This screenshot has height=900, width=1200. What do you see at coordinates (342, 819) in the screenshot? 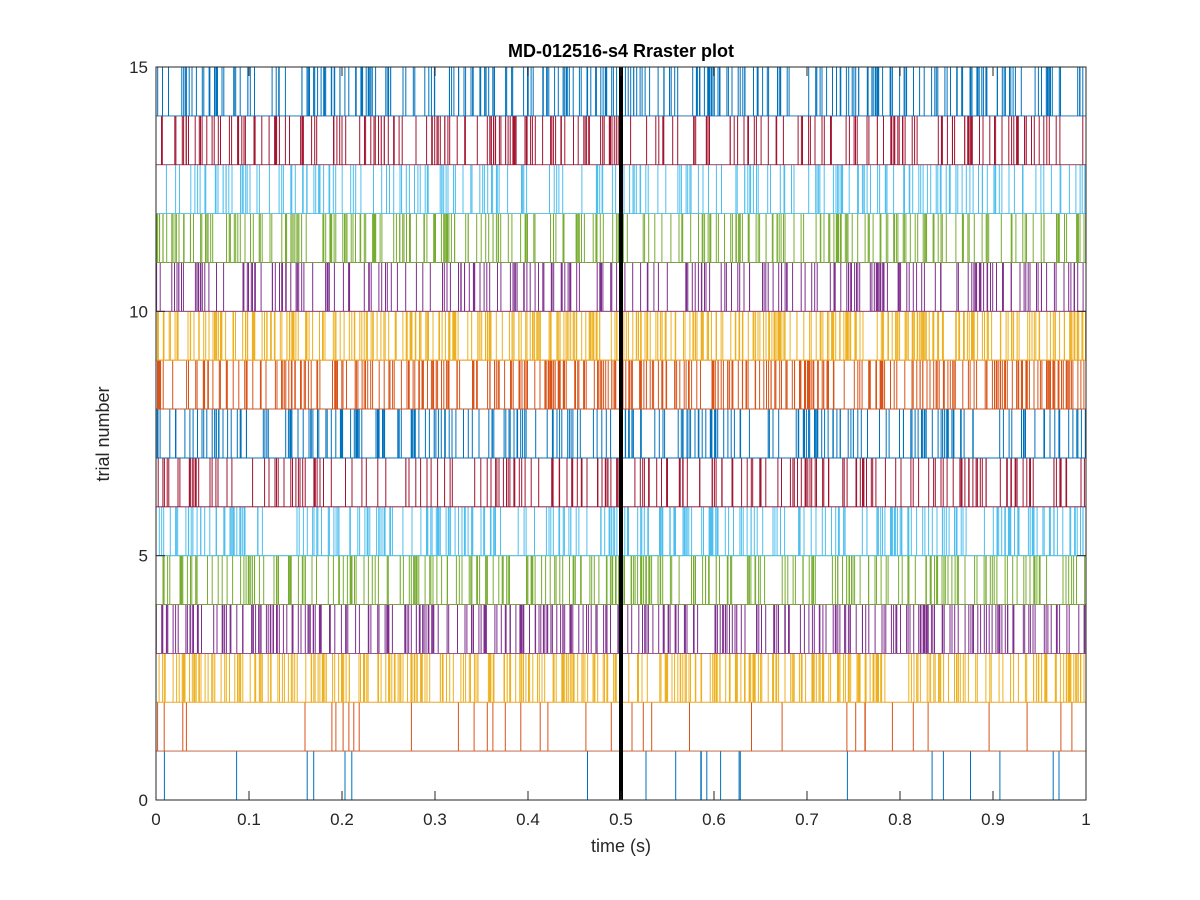
I see `x-tick-label: 0.2` at bounding box center [342, 819].